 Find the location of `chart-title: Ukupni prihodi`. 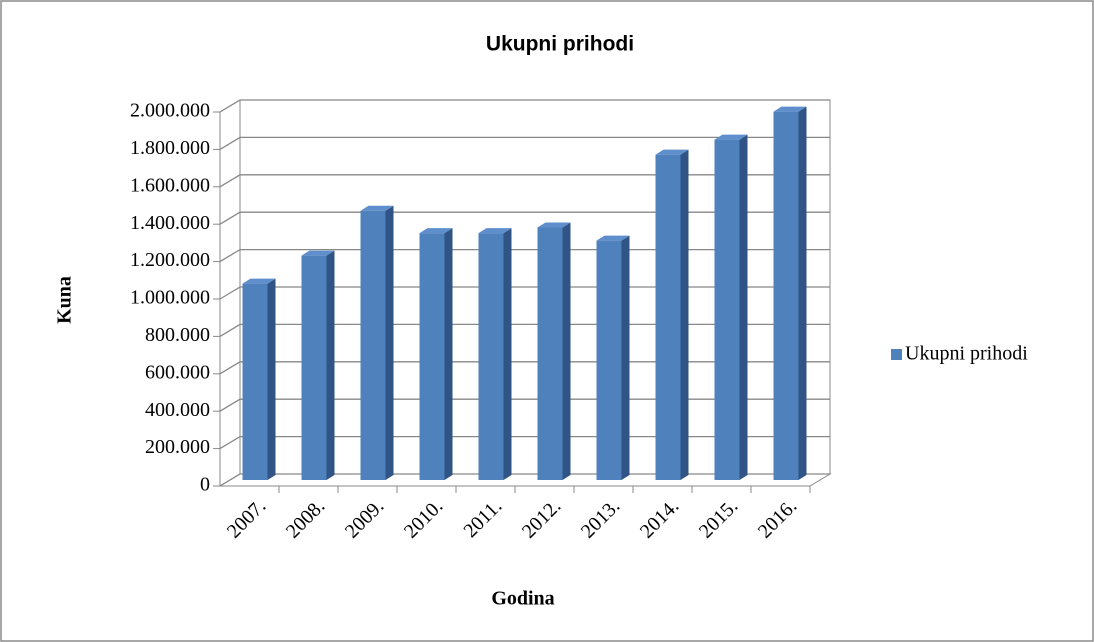

chart-title: Ukupni prihodi is located at coordinates (560, 44).